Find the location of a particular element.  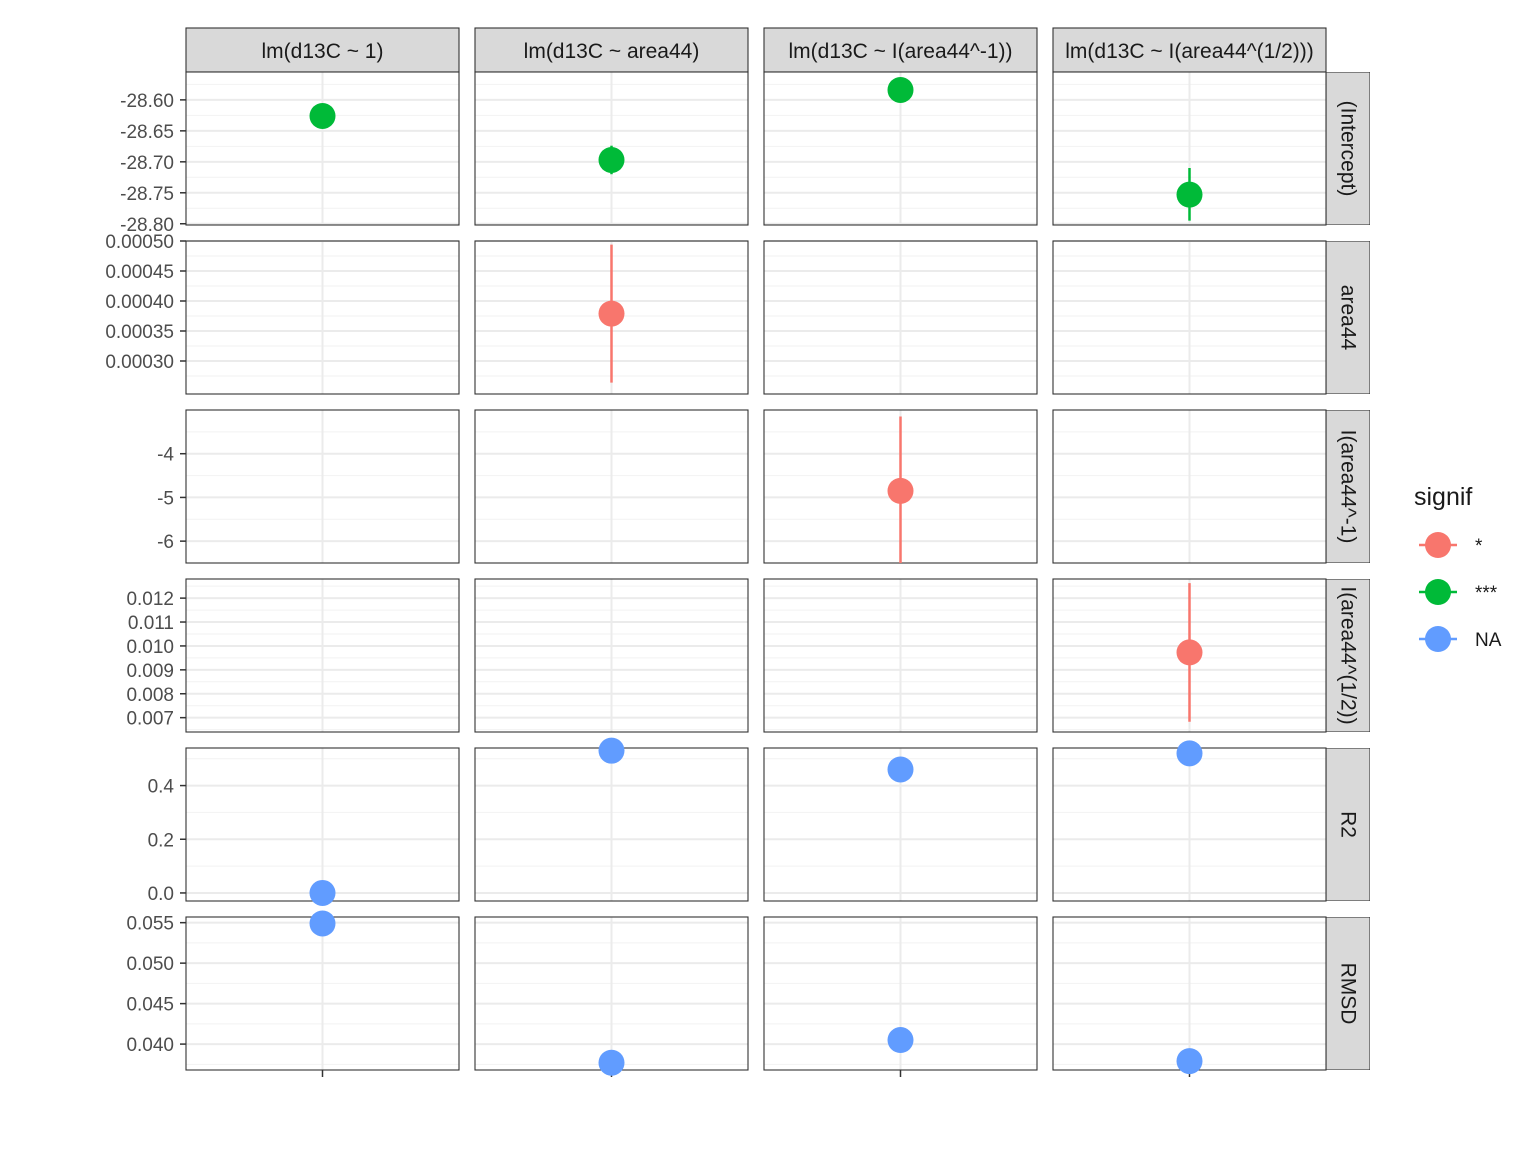

y-axis-row-5: 0.4 0.2 0.0 is located at coordinates (167, 841).